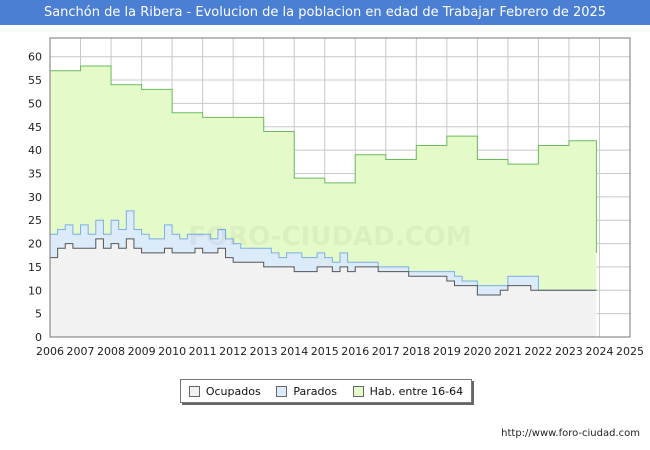 Image resolution: width=650 pixels, height=450 pixels. I want to click on source-link: http://www.foro-ciudad.com, so click(570, 433).